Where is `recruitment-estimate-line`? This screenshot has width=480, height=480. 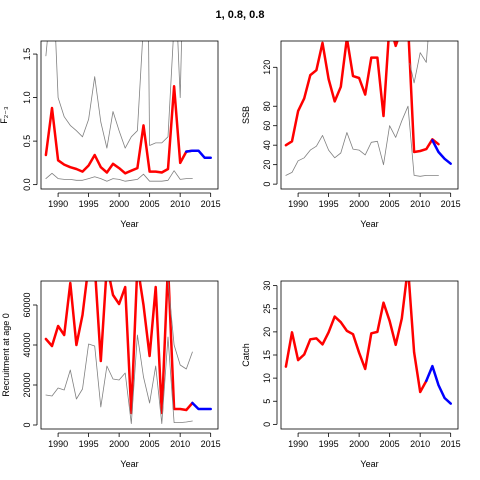
recruitment-estimate-line is located at coordinates (119, 348).